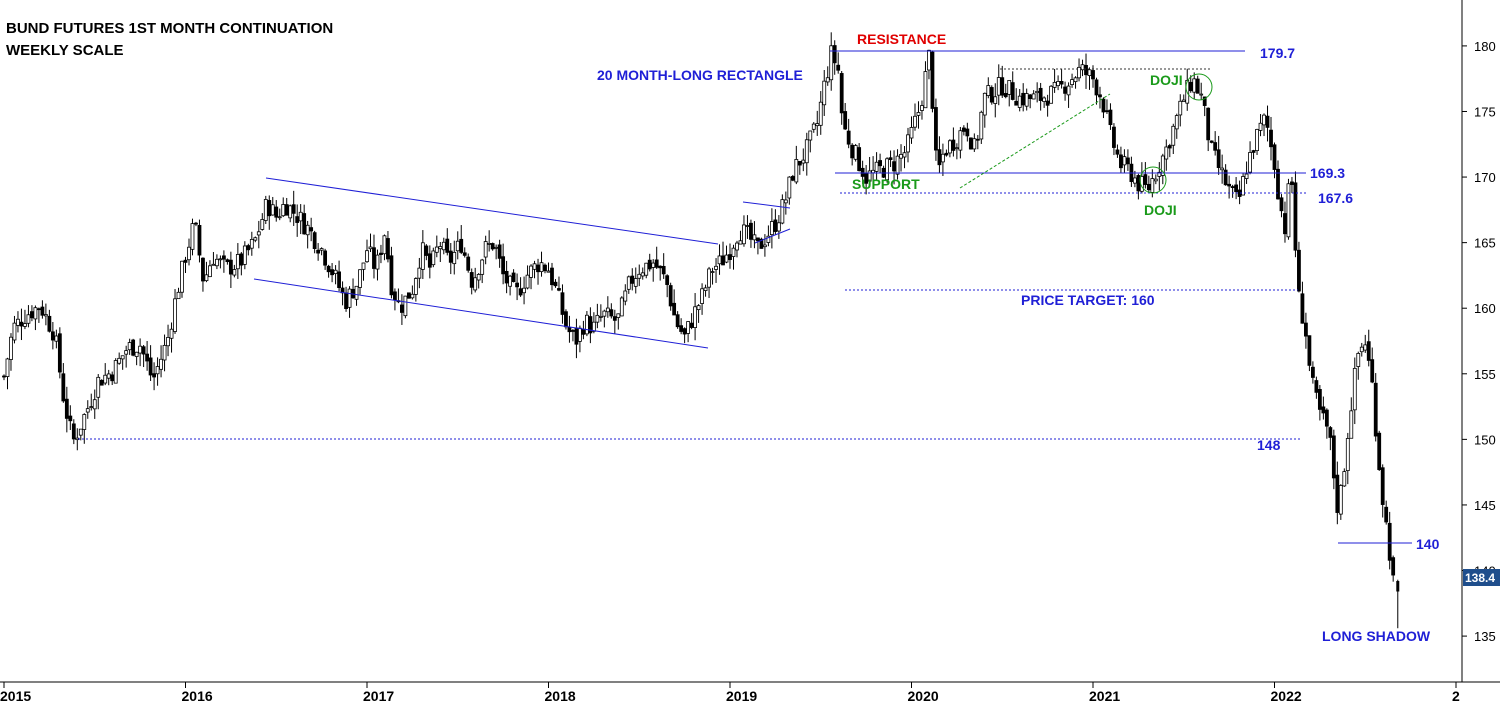 The width and height of the screenshot is (1500, 704). What do you see at coordinates (378, 696) in the screenshot?
I see `x-tick-label: 2017` at bounding box center [378, 696].